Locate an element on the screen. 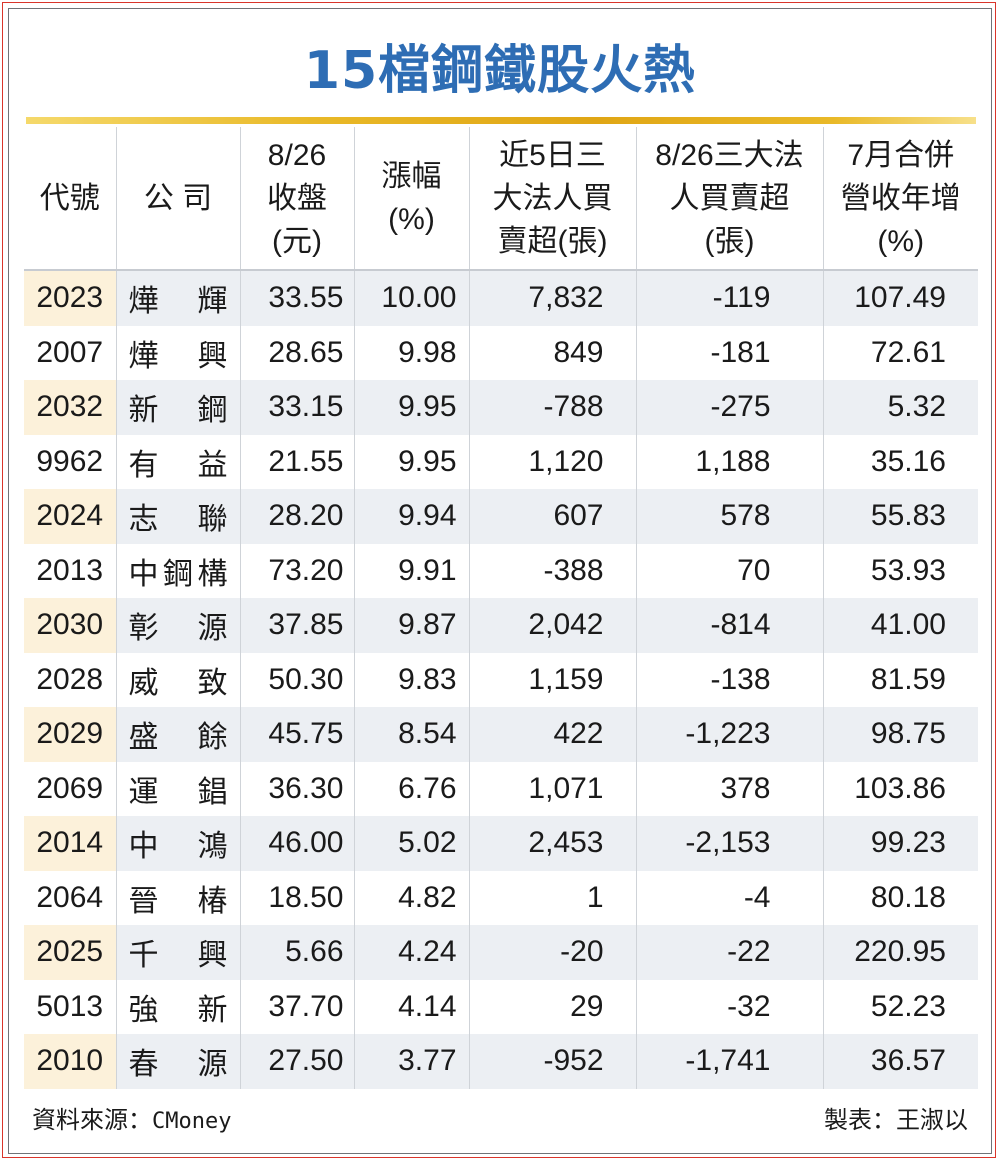 This screenshot has height=1162, width=1000. cell-change-pct: 9.83 is located at coordinates (412, 679).